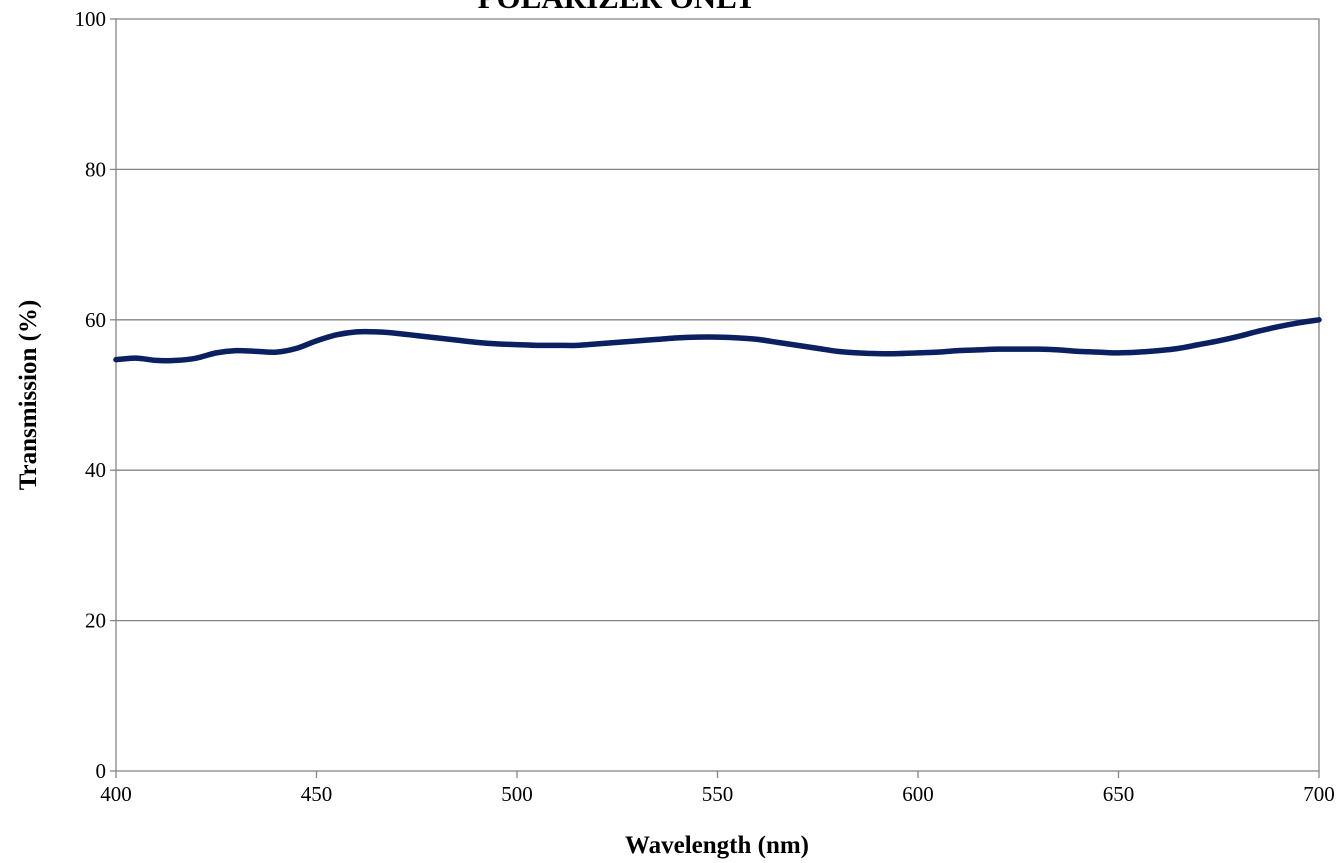 Image resolution: width=1344 pixels, height=863 pixels. What do you see at coordinates (918, 794) in the screenshot?
I see `x-tick-label: 600` at bounding box center [918, 794].